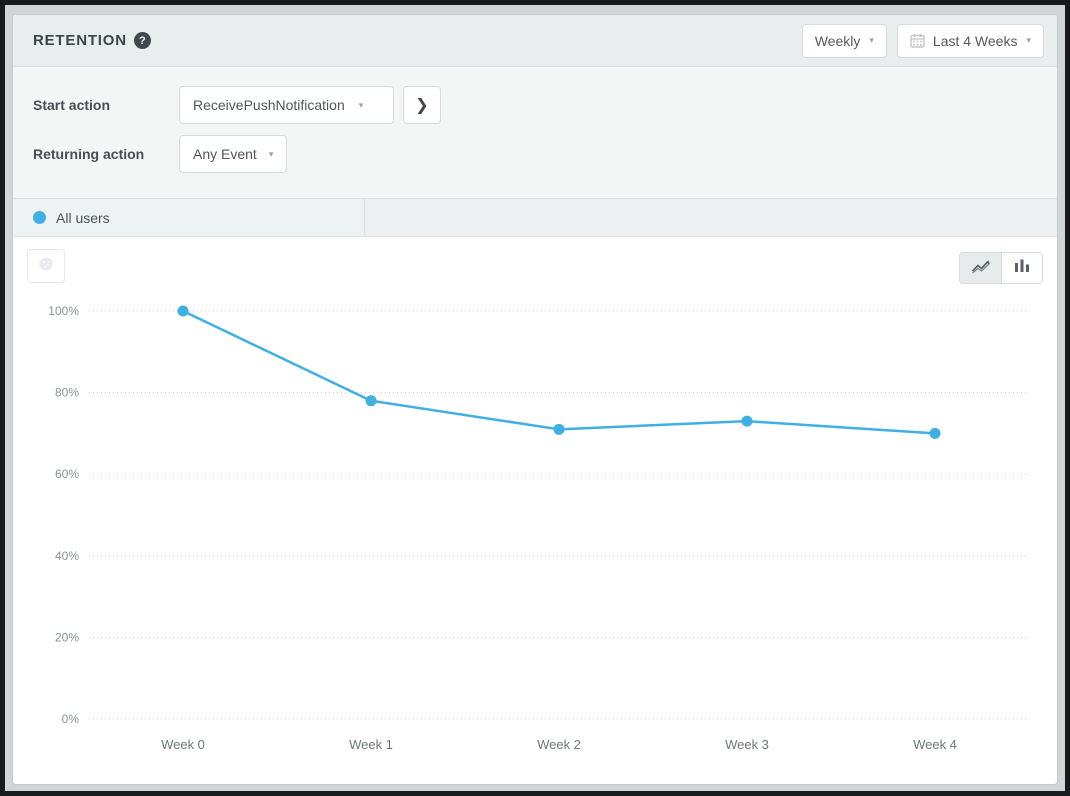 This screenshot has height=796, width=1070. Describe the element at coordinates (935, 744) in the screenshot. I see `svg-text: Week 4` at that location.